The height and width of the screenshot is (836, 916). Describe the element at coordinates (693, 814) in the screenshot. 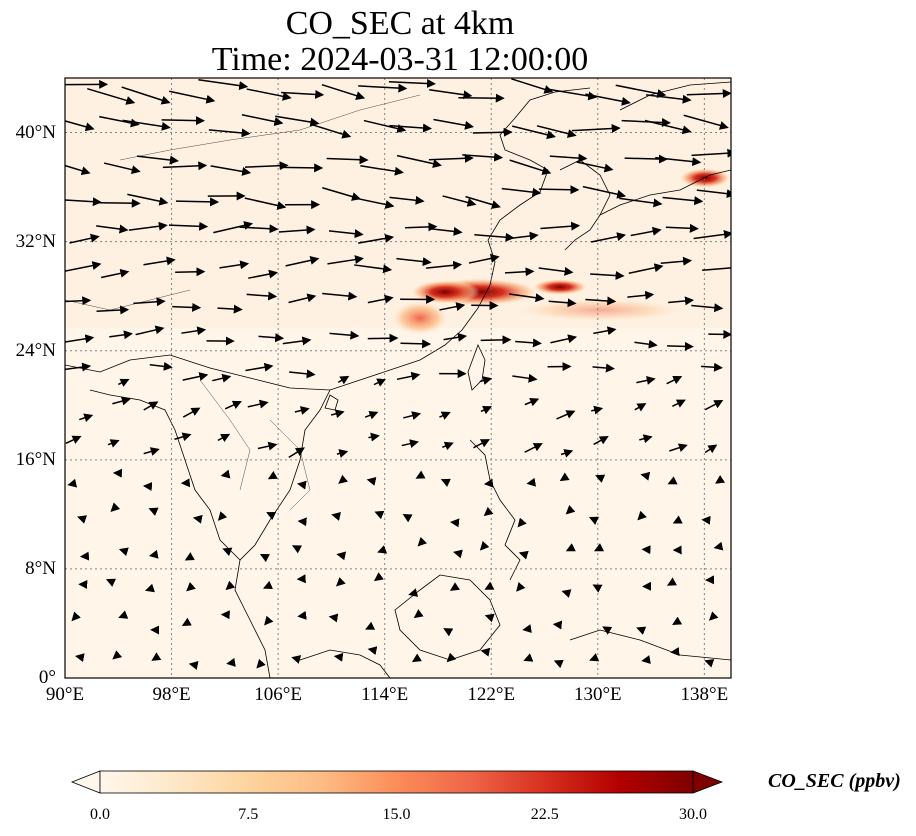

I see `colorbar-tick-label: 30.0` at that location.